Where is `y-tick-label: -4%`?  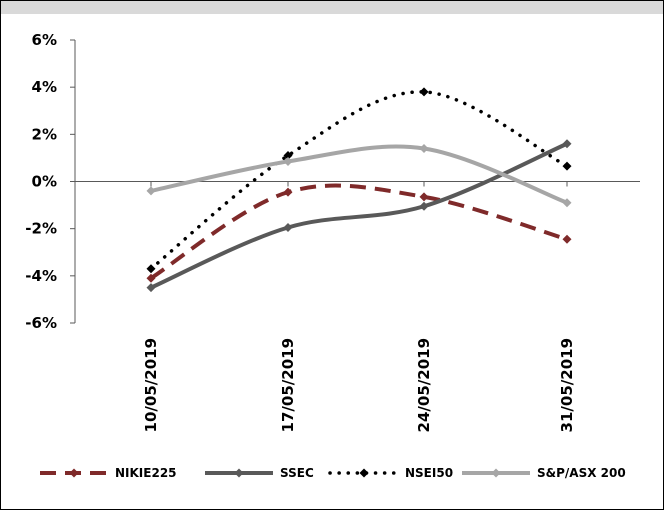 y-tick-label: -4% is located at coordinates (41, 276).